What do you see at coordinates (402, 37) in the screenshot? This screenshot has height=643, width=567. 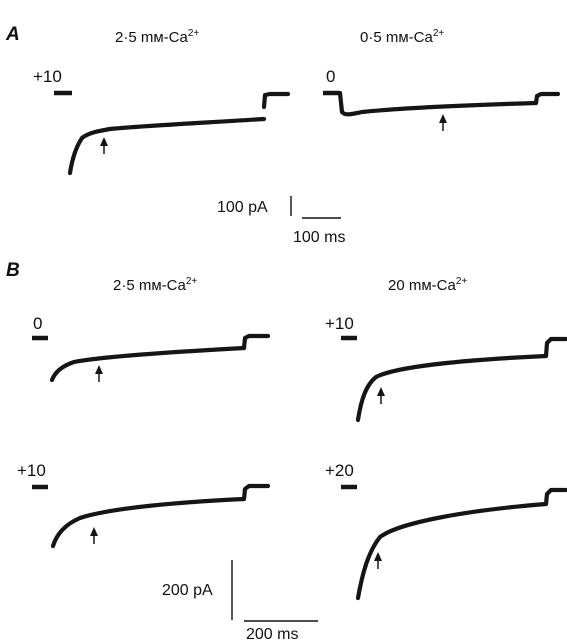 I see `condition-label-a-right: 0·5 mм-Ca2+` at bounding box center [402, 37].